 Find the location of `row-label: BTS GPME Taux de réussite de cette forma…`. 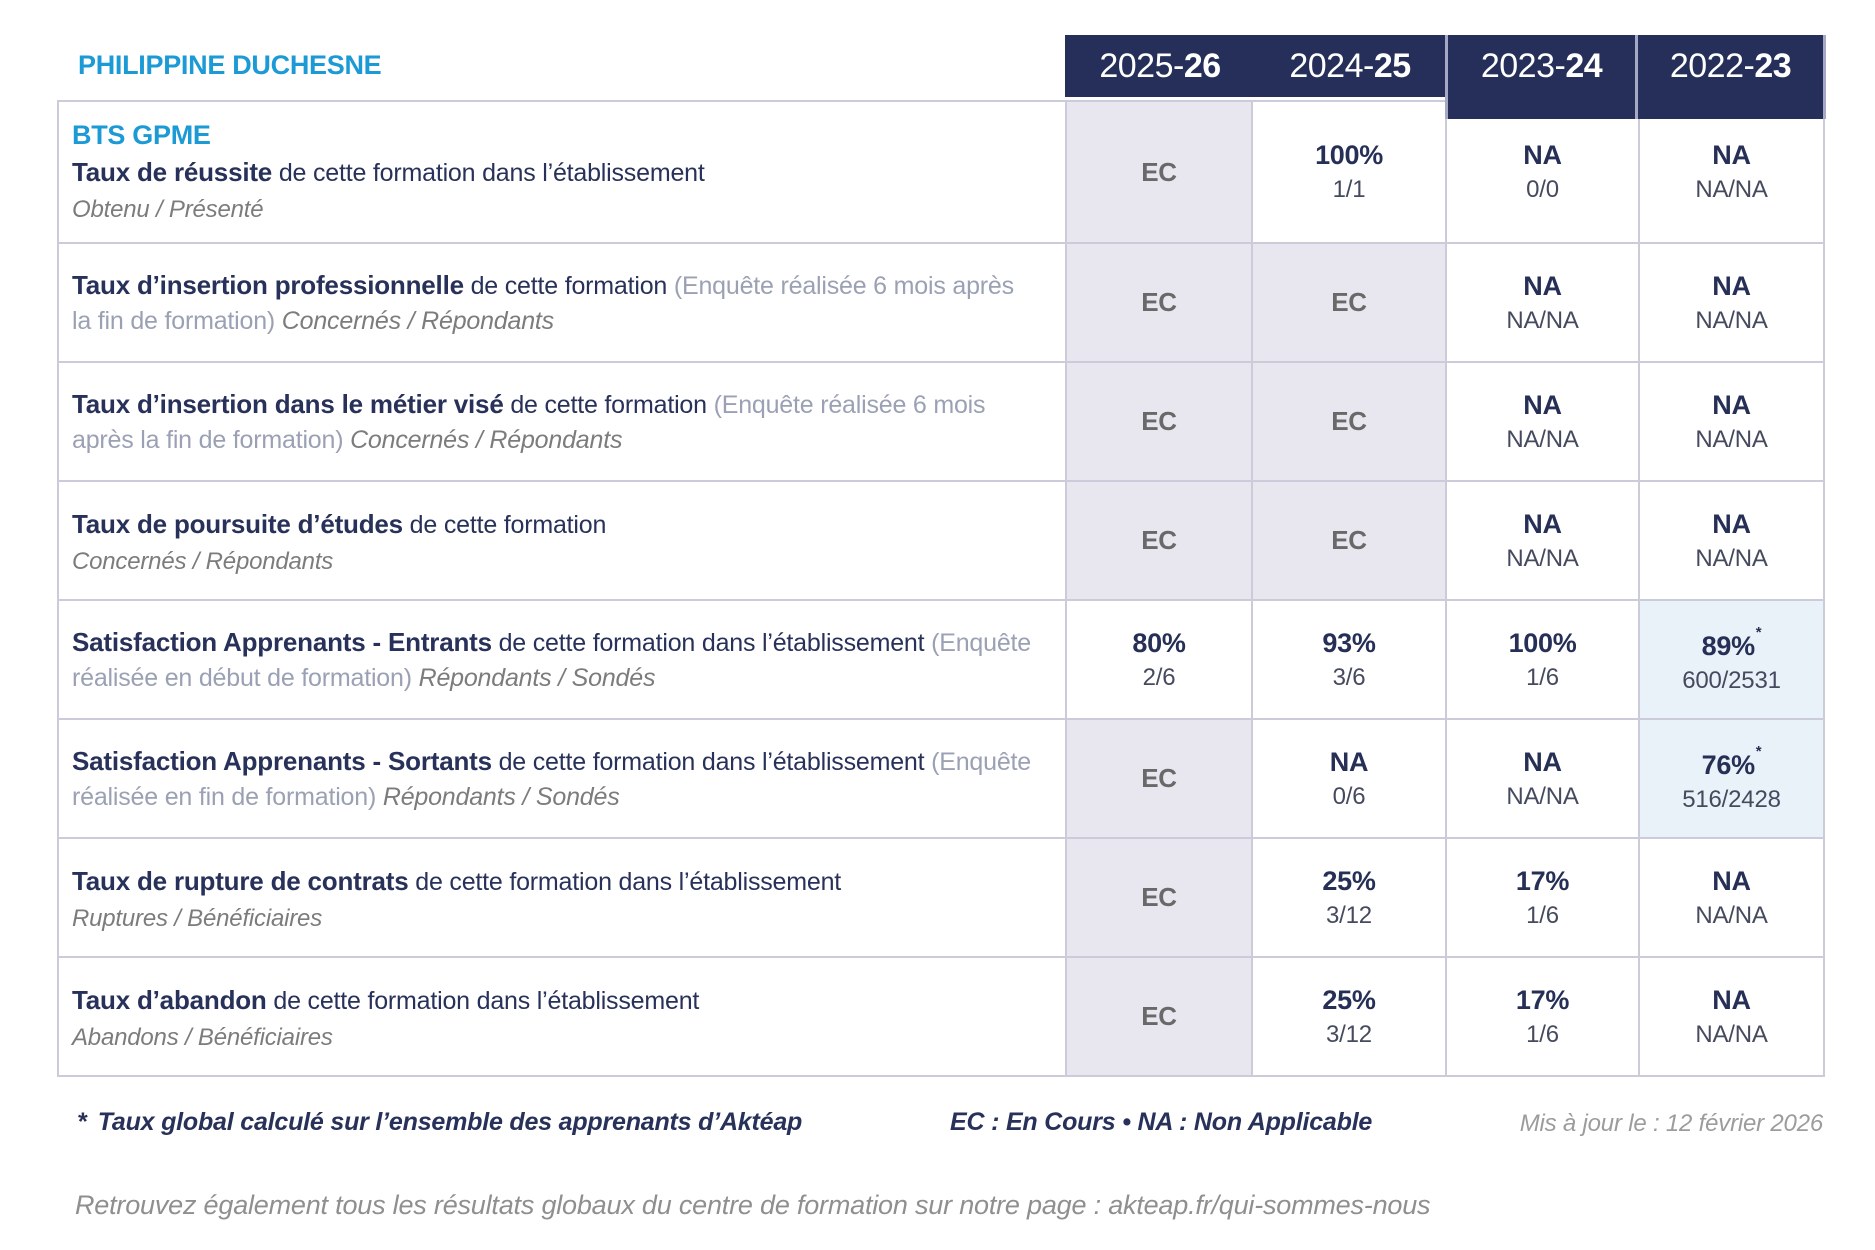

row-label: BTS GPME Taux de réussite de cette forma… is located at coordinates (562, 172).